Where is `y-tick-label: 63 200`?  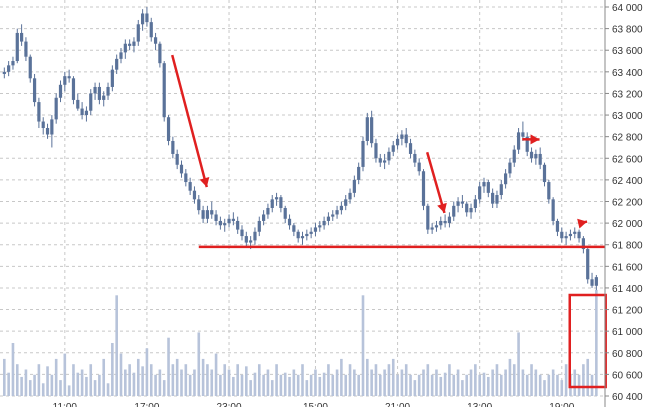
y-tick-label: 63 200 is located at coordinates (627, 94).